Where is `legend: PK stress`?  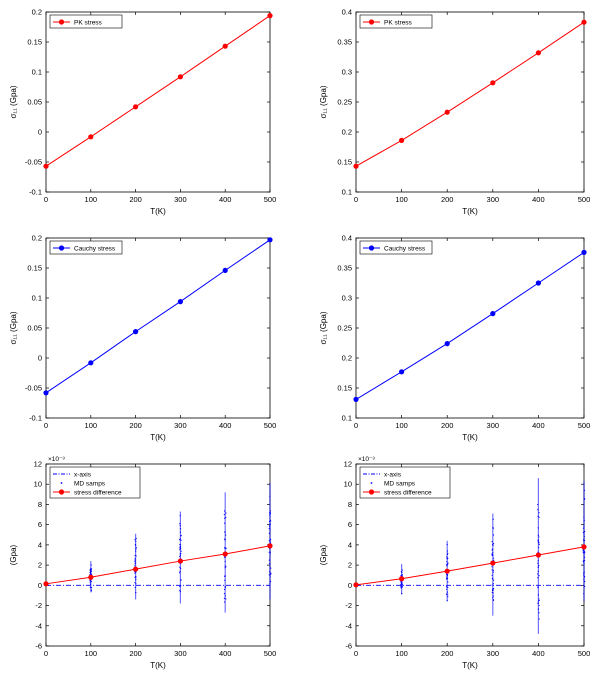
legend: PK stress is located at coordinates (86, 21).